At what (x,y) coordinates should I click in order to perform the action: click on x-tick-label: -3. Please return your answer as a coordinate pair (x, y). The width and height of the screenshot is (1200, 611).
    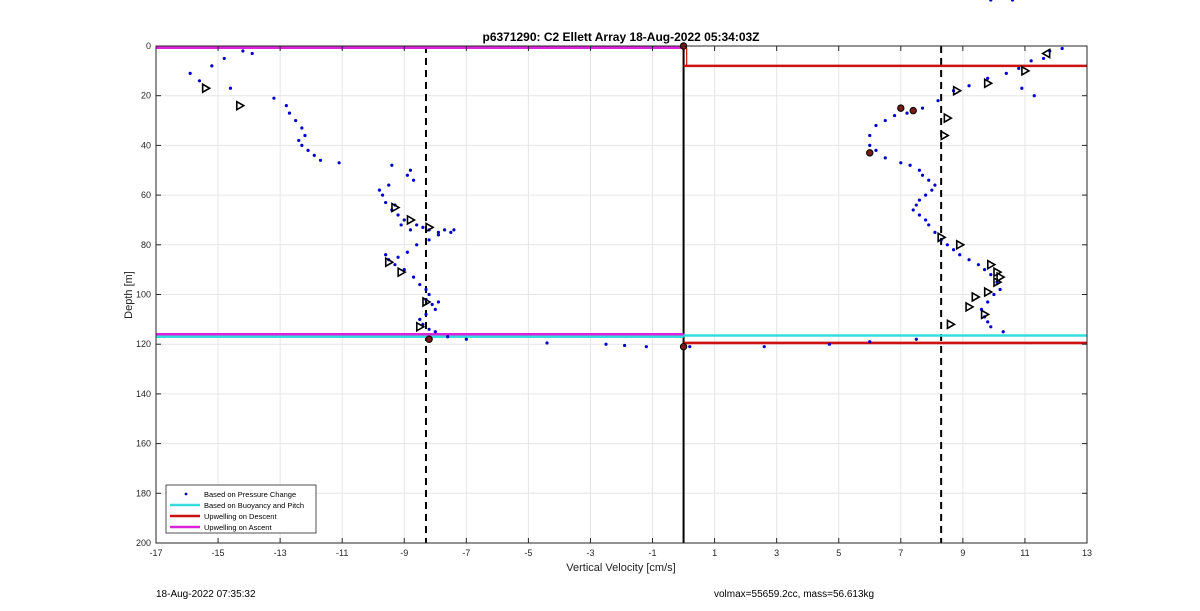
    Looking at the image, I should click on (590, 553).